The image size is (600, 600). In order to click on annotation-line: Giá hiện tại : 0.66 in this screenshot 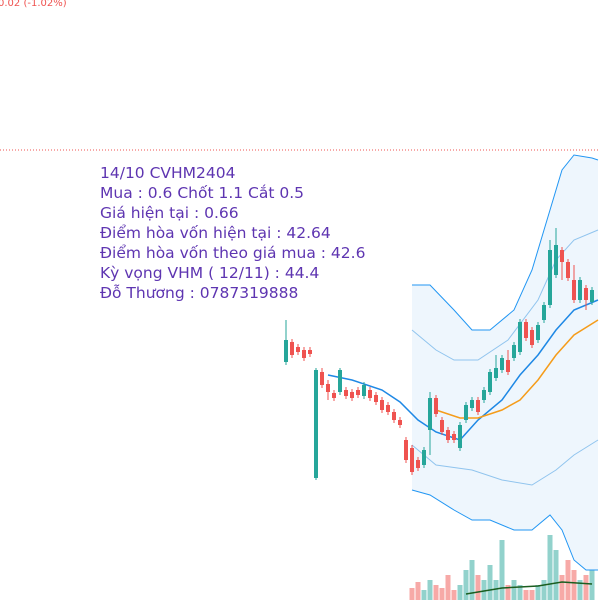, I will do `click(169, 213)`.